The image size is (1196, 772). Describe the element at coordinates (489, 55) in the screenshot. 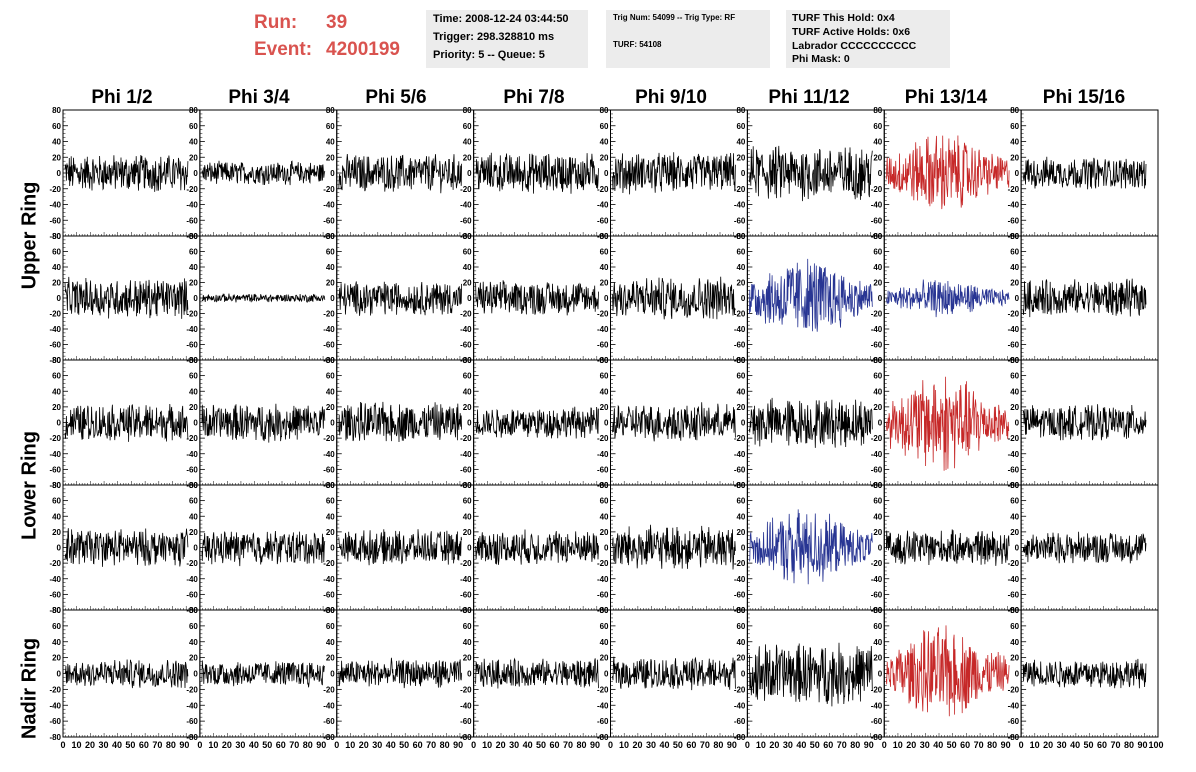

I see `priority-text: Priority: 5 -- Queue: 5` at that location.